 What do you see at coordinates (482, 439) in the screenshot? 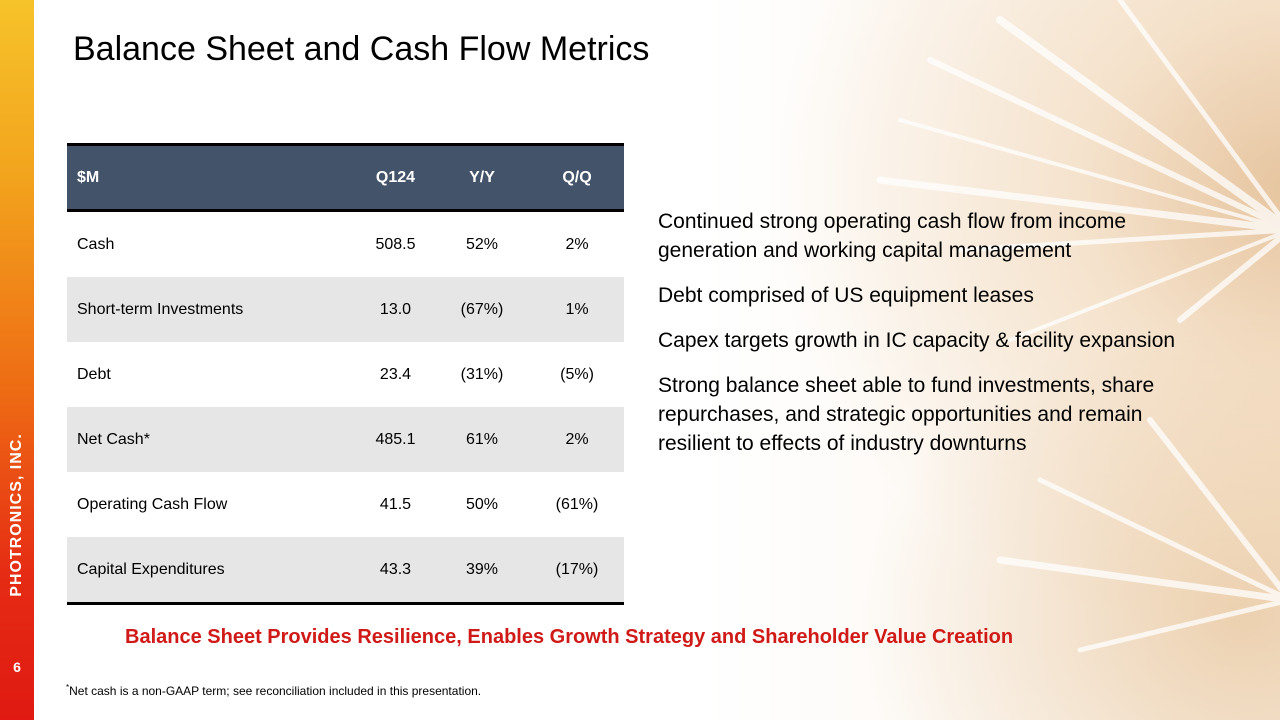
I see `row-value-yy: 61%` at bounding box center [482, 439].